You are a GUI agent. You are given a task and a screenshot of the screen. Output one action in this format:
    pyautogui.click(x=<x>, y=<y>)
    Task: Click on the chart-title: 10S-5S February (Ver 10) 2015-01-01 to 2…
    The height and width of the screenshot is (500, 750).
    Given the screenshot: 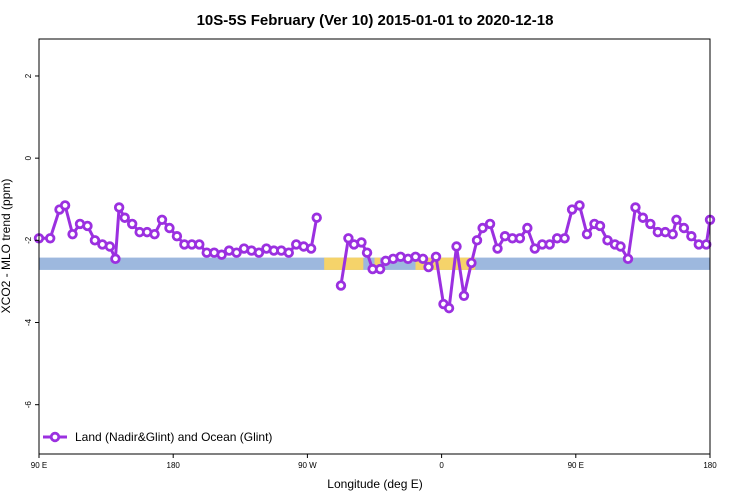 What is the action you would take?
    pyautogui.click(x=375, y=20)
    